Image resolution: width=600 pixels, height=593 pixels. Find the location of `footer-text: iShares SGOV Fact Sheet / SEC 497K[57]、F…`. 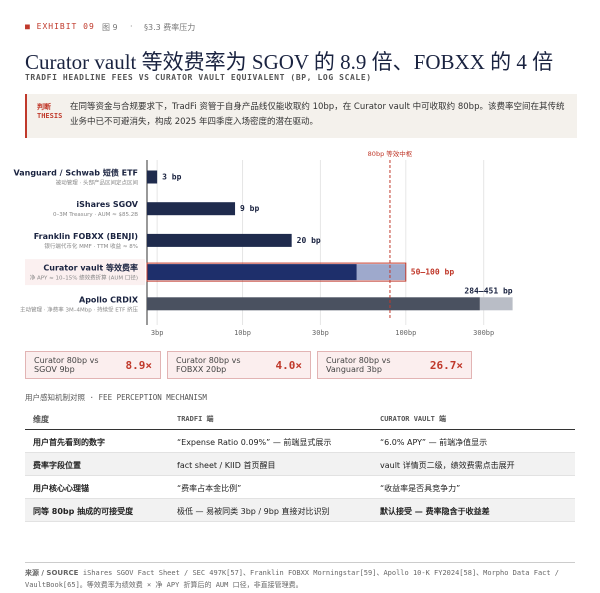

footer-text: iShares SGOV Fact Sheet / SEC 497K[57]、F… is located at coordinates (292, 579).